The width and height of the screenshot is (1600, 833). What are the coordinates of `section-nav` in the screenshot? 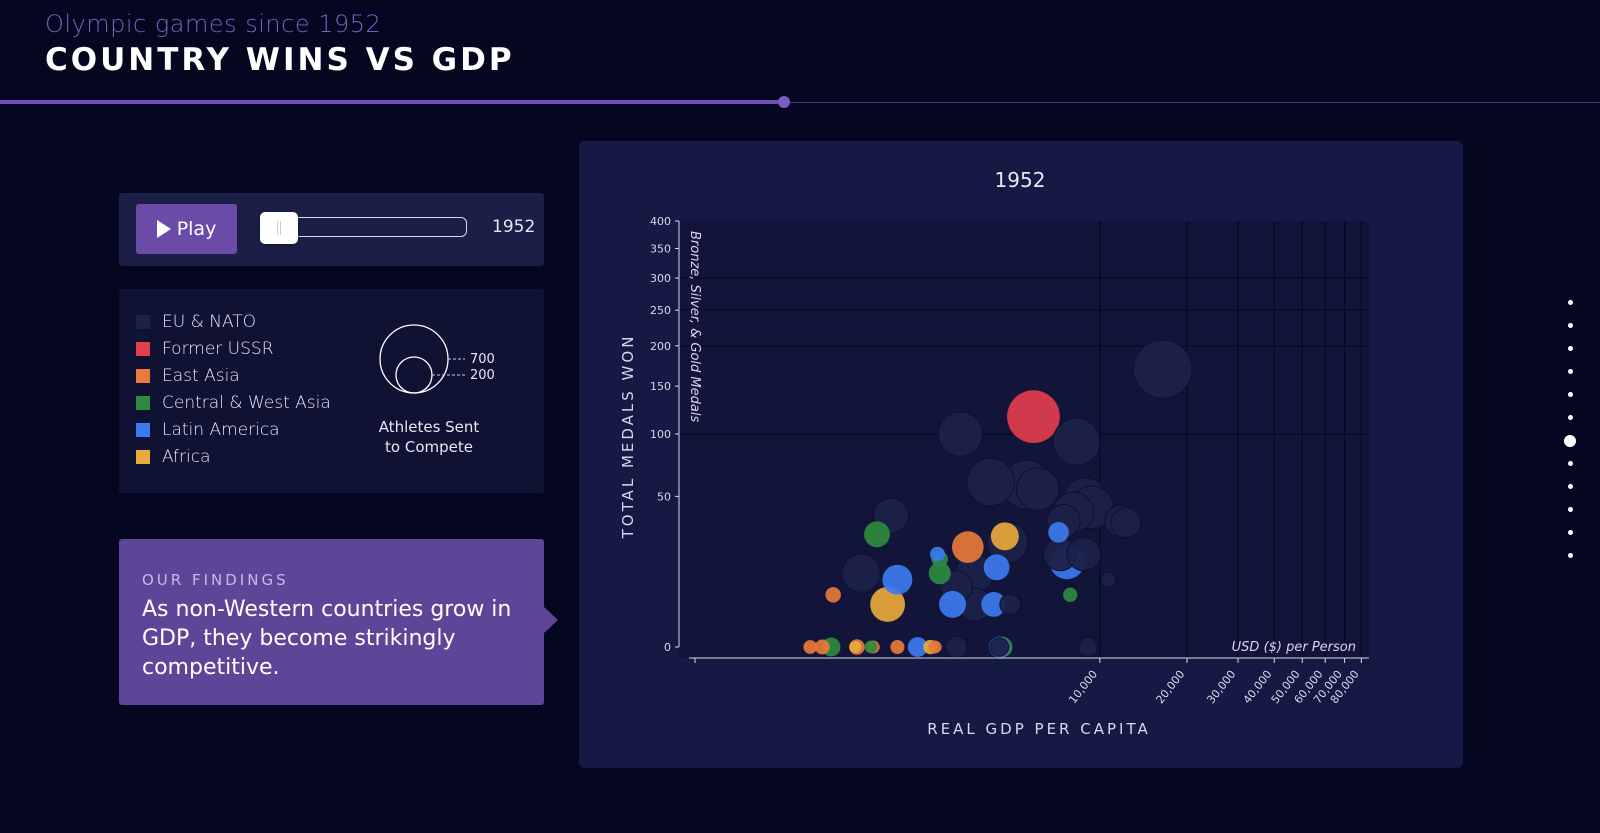 It's located at (1570, 435).